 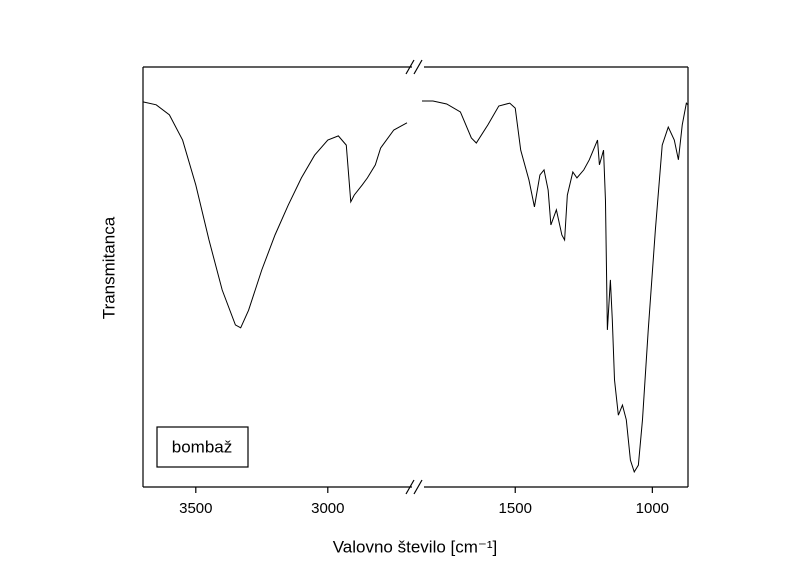 What do you see at coordinates (415, 546) in the screenshot?
I see `x-axis-label: Valovno število [cm⁻¹]` at bounding box center [415, 546].